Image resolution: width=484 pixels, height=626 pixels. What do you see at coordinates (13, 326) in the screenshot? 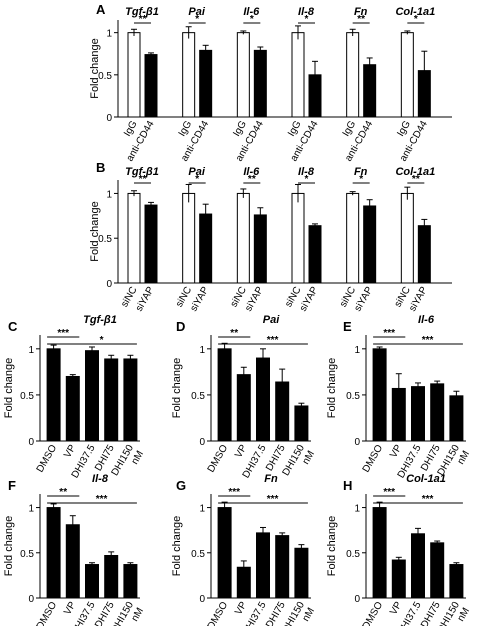
I see `panel-letter: C` at bounding box center [13, 326].